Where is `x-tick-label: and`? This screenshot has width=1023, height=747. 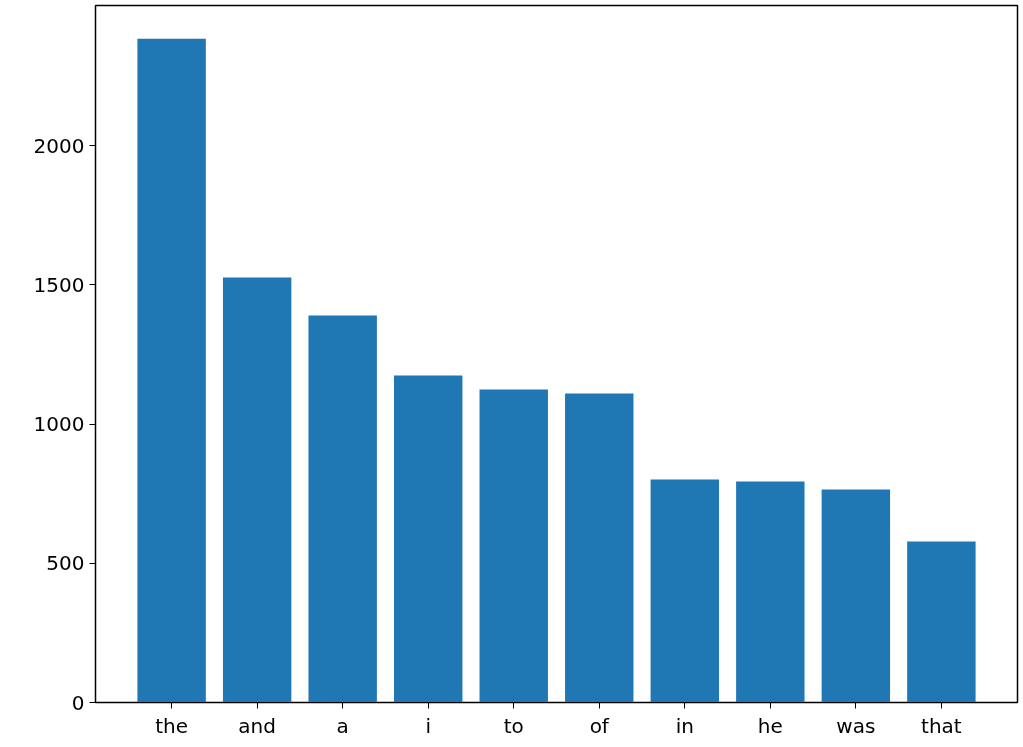
x-tick-label: and is located at coordinates (257, 725).